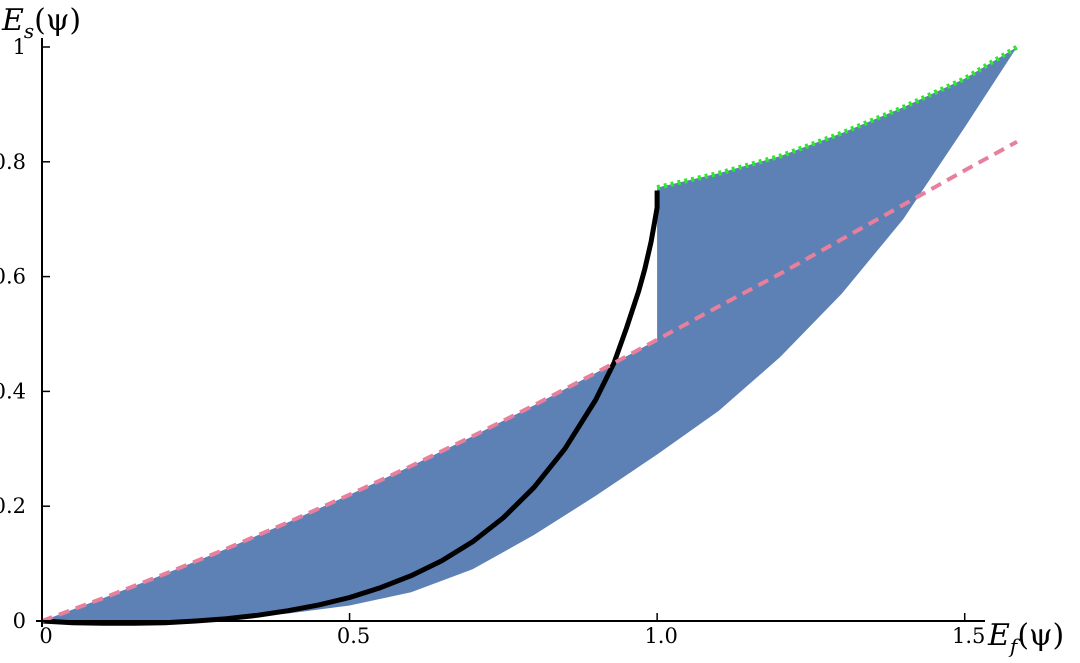 Image resolution: width=1080 pixels, height=663 pixels. Describe the element at coordinates (968, 636) in the screenshot. I see `x-tick-label: 1.5` at that location.